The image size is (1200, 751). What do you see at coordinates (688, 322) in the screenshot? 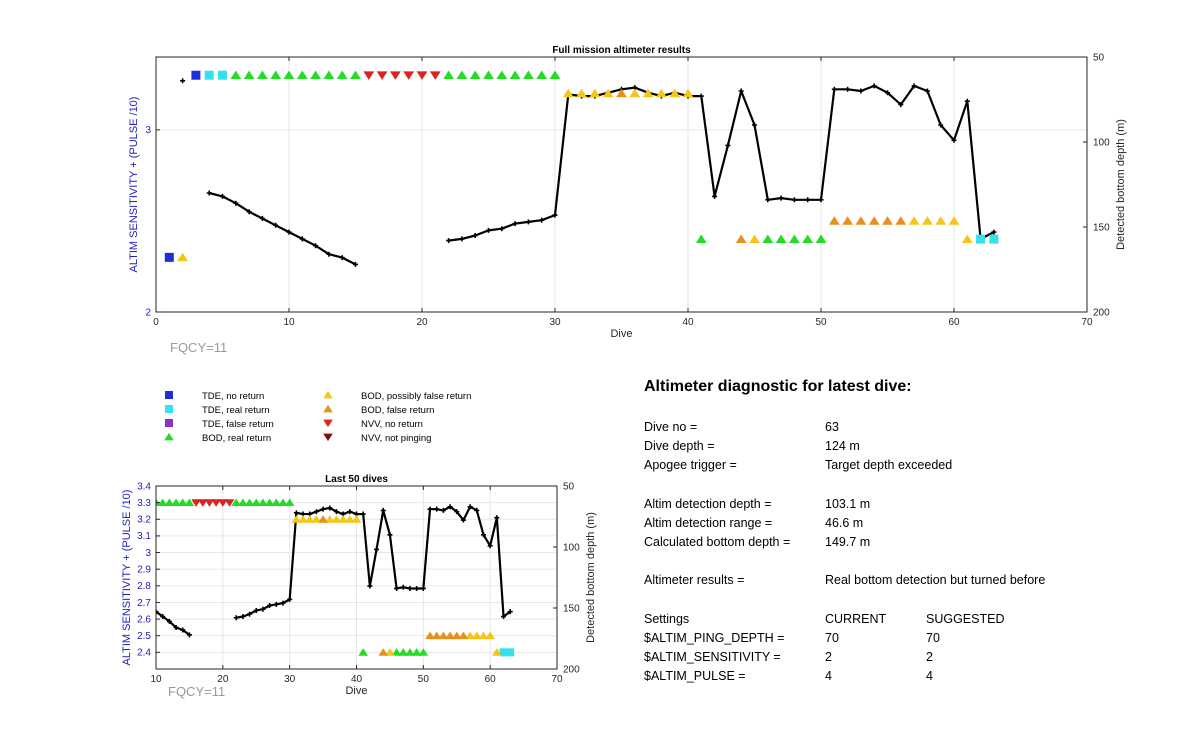
I see `x-tick-label: 40` at bounding box center [688, 322].